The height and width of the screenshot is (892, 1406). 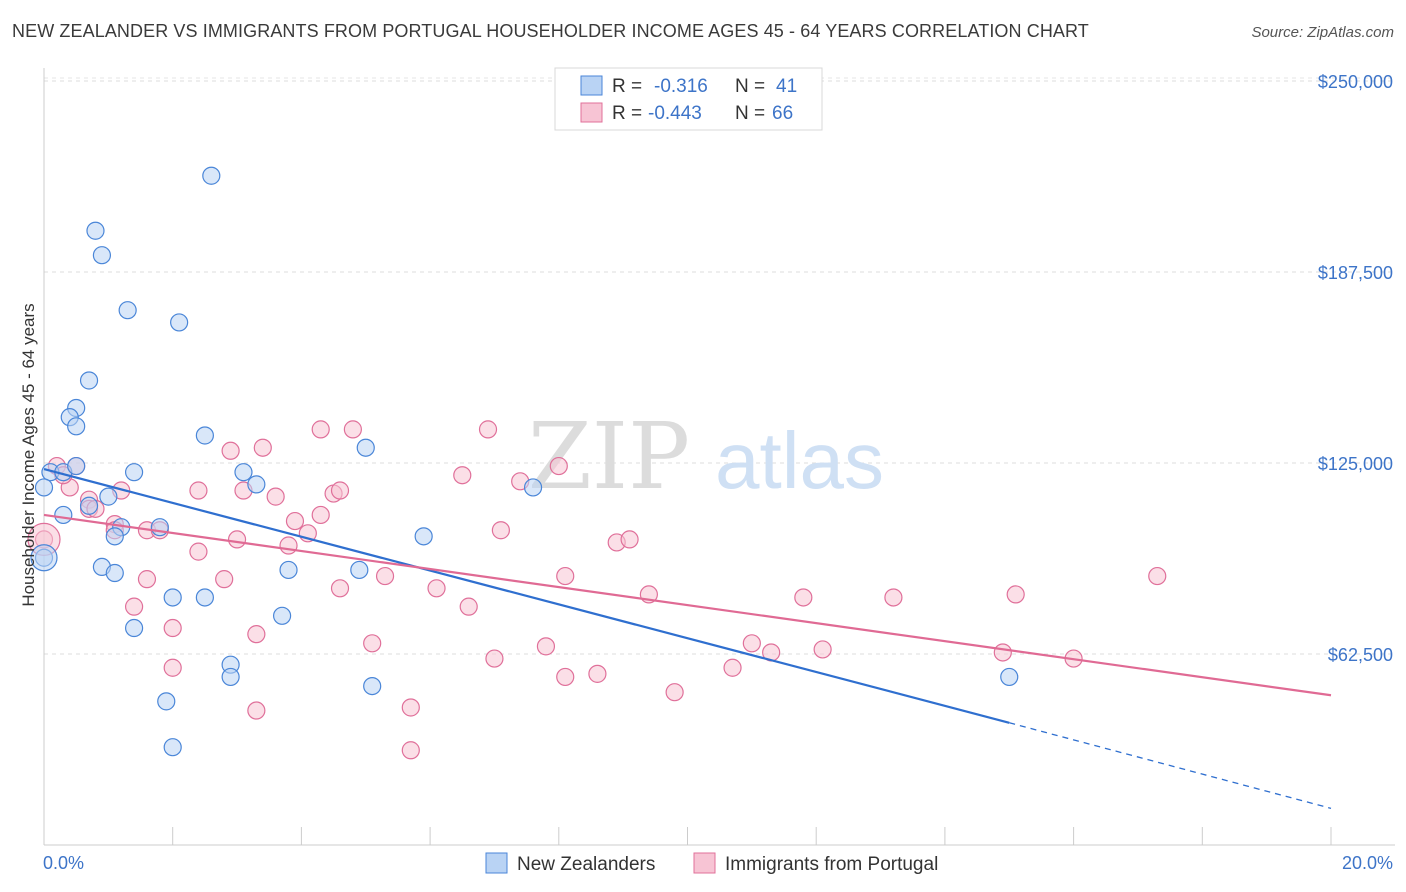 I want to click on watermark-atlas: atlas, so click(x=799, y=460).